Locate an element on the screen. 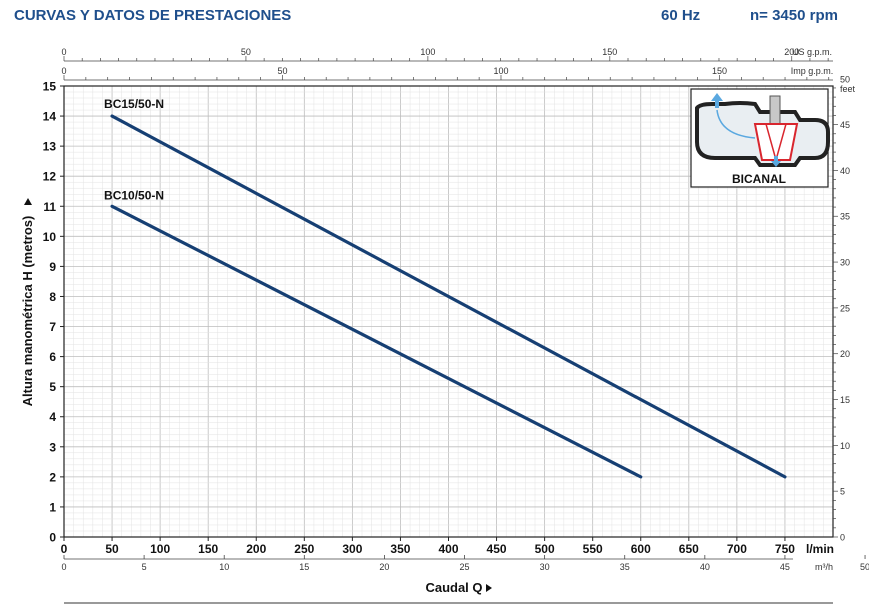  x-tick-label: 700 is located at coordinates (737, 549).